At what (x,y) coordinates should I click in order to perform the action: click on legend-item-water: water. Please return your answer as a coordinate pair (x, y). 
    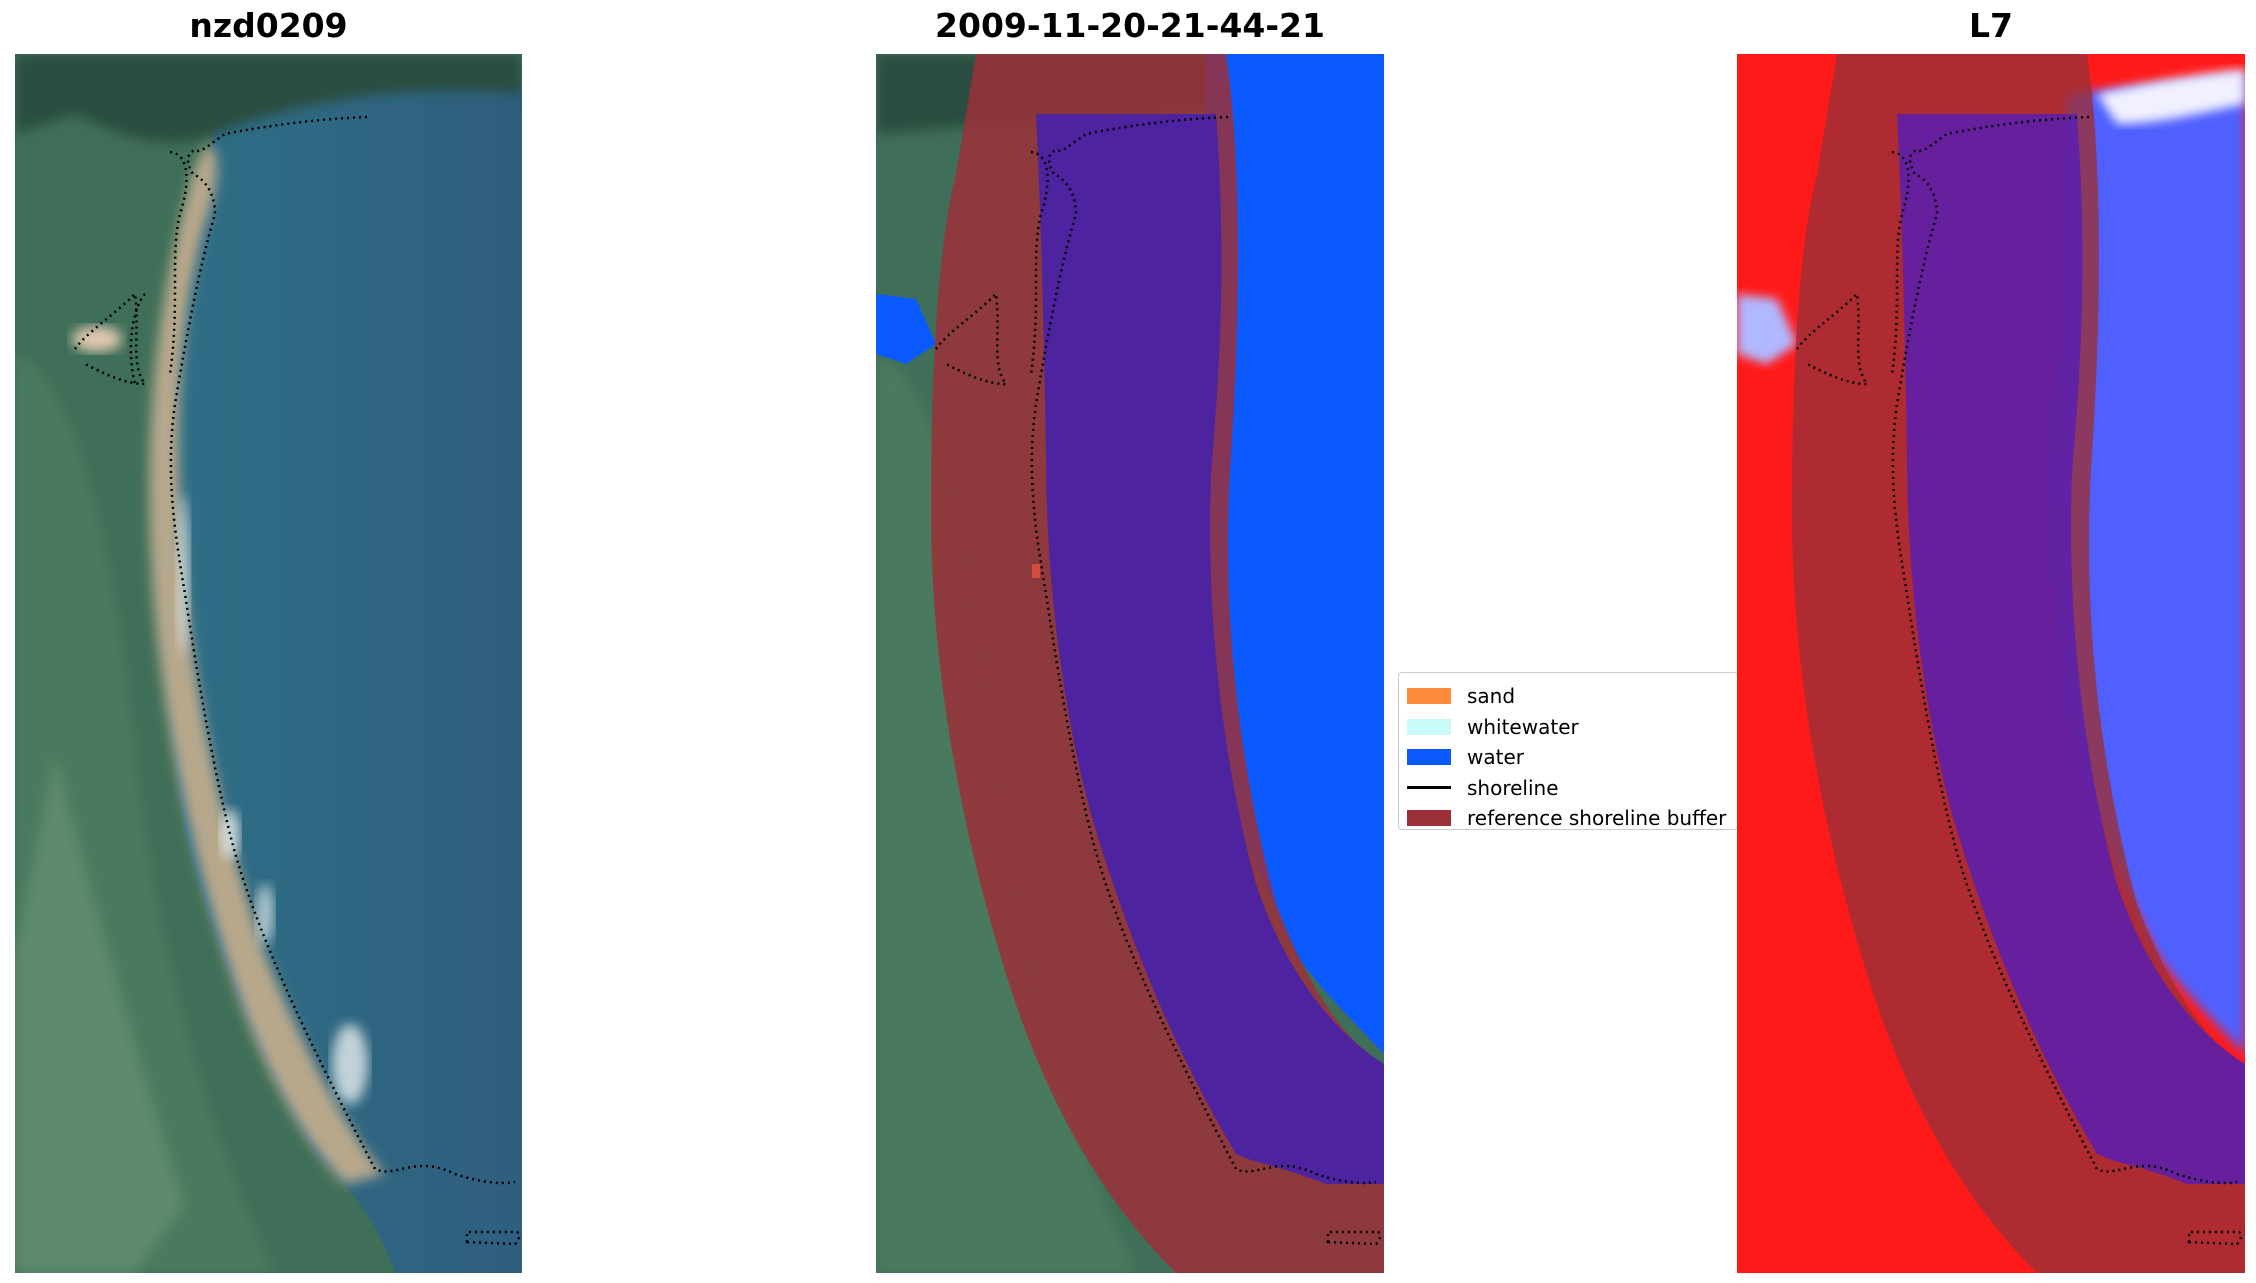
    Looking at the image, I should click on (1572, 757).